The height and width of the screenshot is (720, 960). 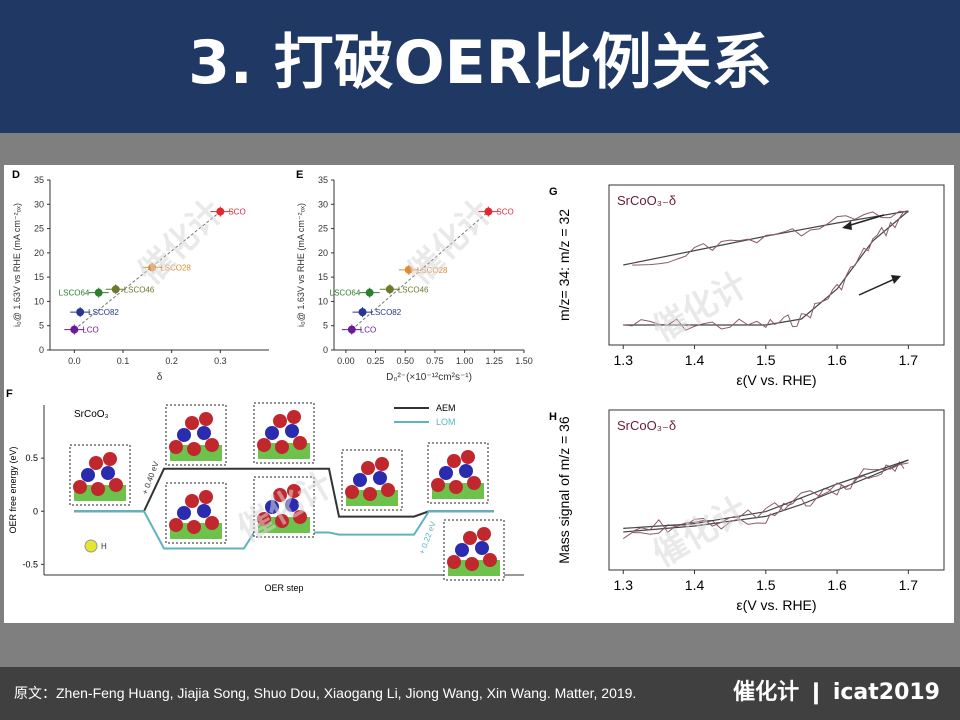 I want to click on legend-label: LOM, so click(x=446, y=422).